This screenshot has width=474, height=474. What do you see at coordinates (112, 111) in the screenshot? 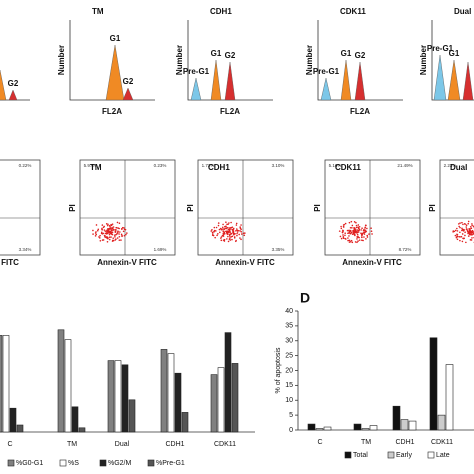
I see `x-axis-label: FL2A` at bounding box center [112, 111].